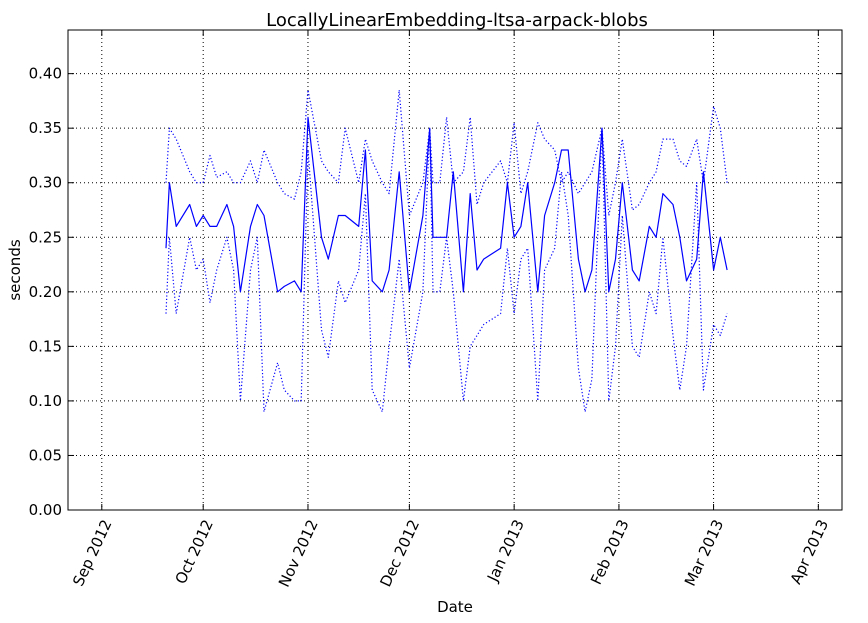  What do you see at coordinates (610, 552) in the screenshot?
I see `x-tick-label: Feb 2013` at bounding box center [610, 552].